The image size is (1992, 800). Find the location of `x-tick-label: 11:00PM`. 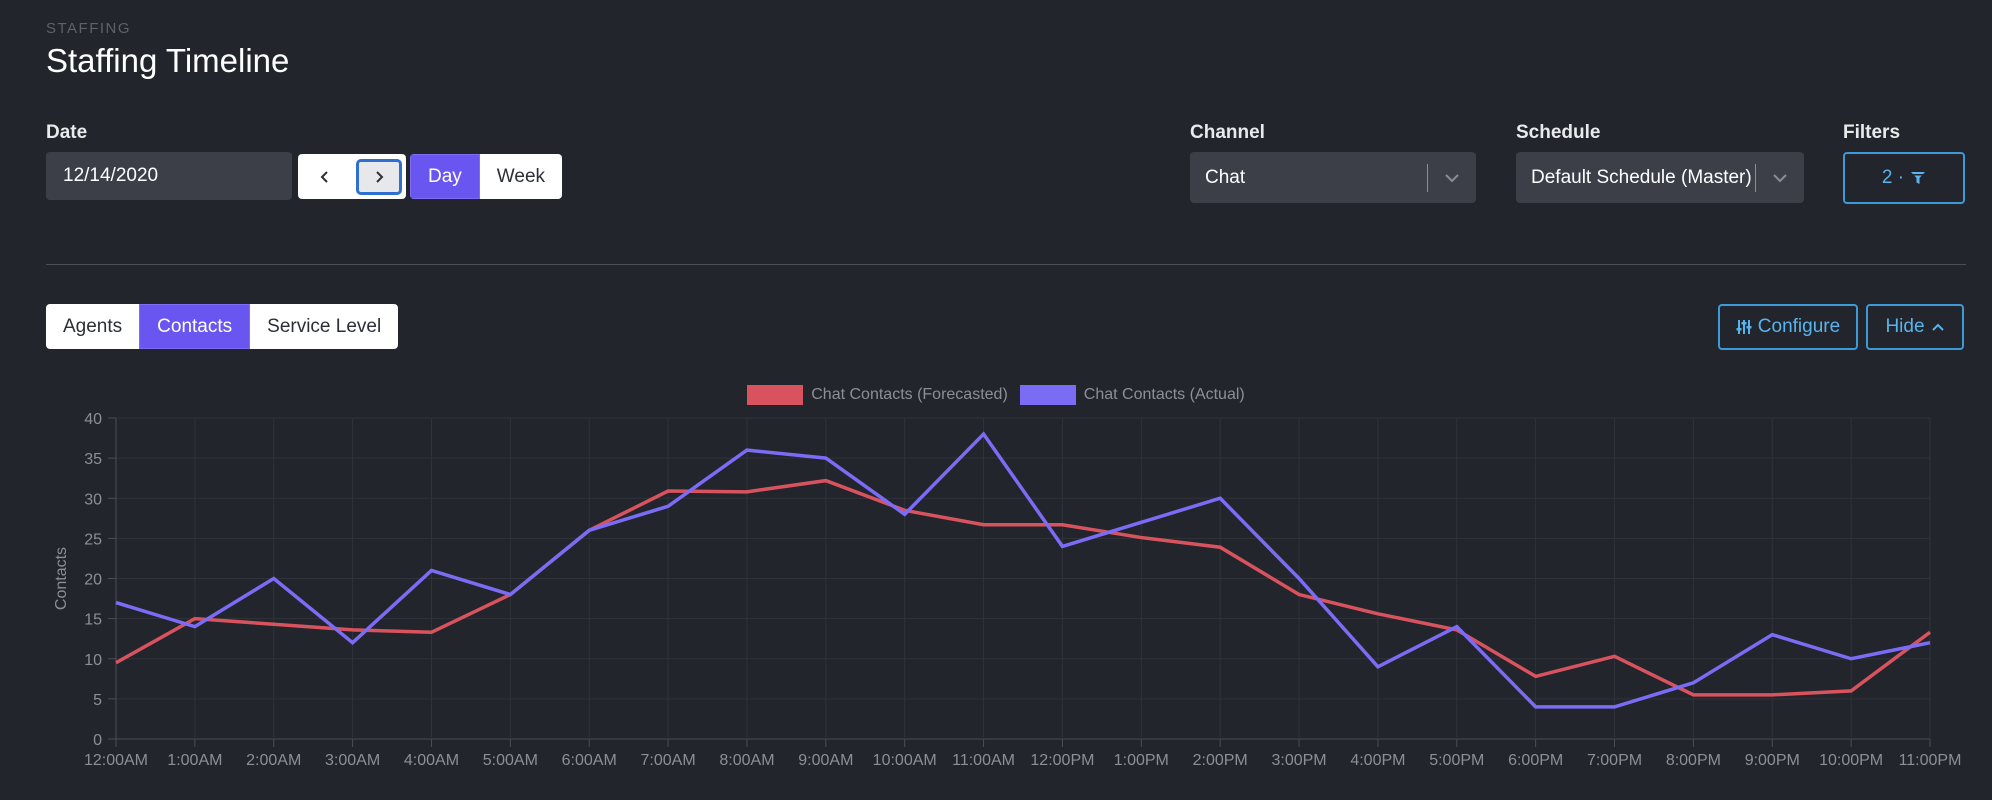

x-tick-label: 11:00PM is located at coordinates (1930, 760).